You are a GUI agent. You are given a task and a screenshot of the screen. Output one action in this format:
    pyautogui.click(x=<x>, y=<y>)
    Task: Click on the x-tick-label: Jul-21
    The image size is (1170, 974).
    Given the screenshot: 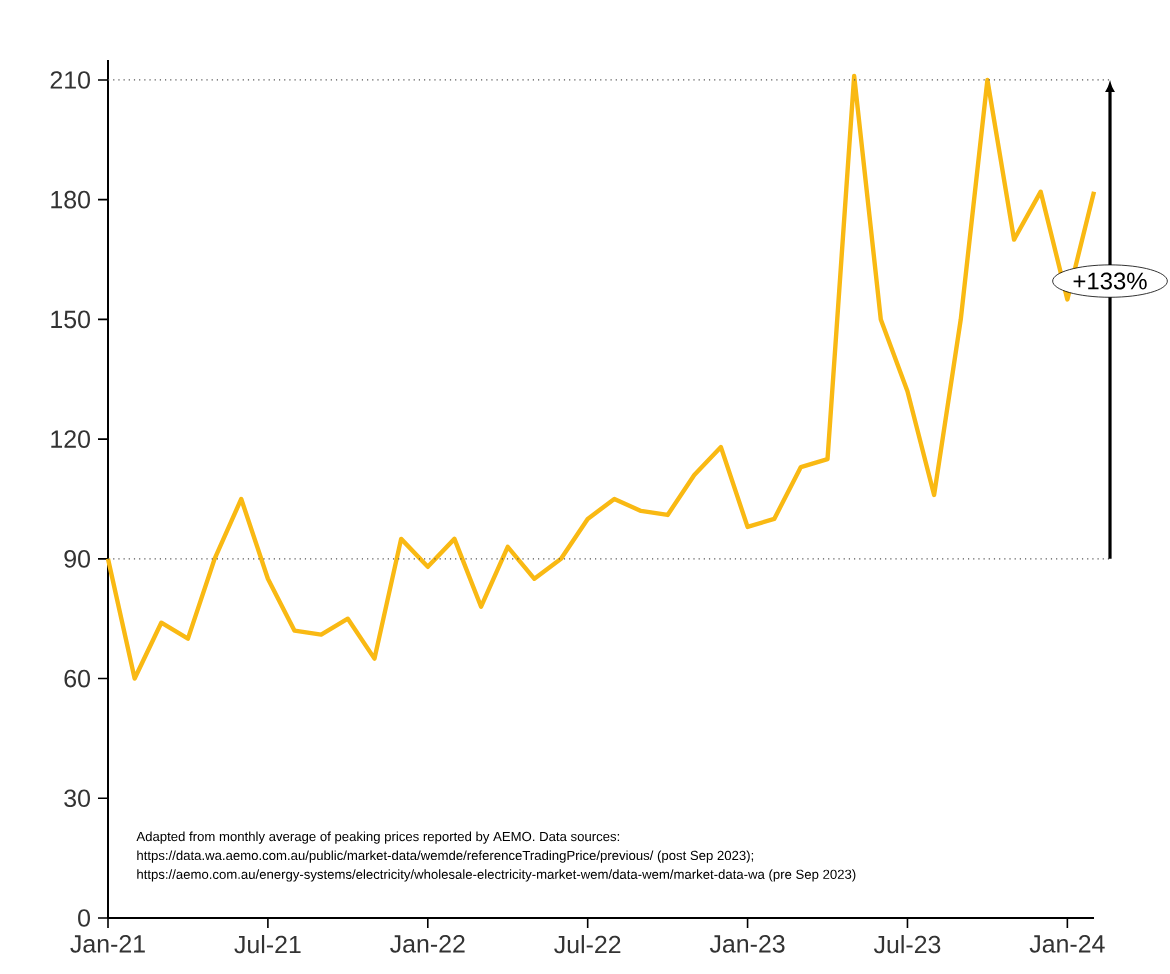 What is the action you would take?
    pyautogui.click(x=267, y=944)
    